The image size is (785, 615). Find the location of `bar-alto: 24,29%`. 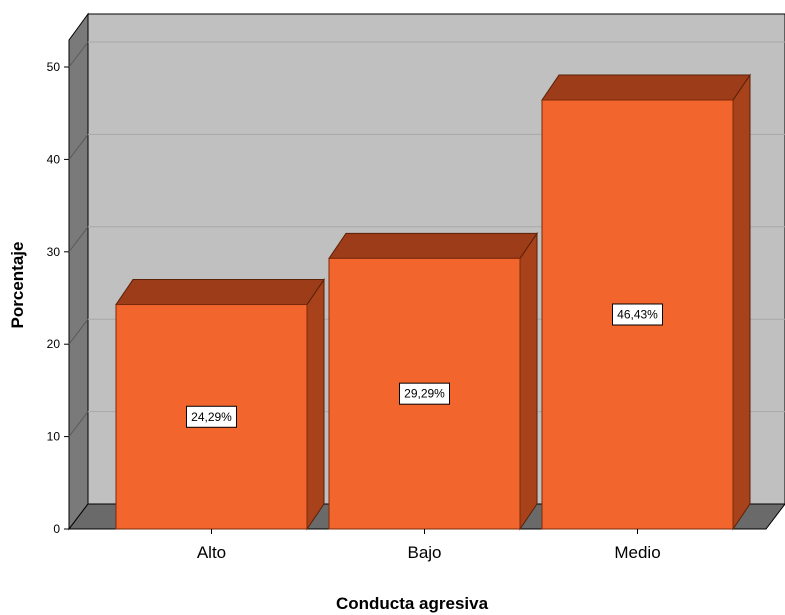

bar-alto: 24,29% is located at coordinates (220, 404).